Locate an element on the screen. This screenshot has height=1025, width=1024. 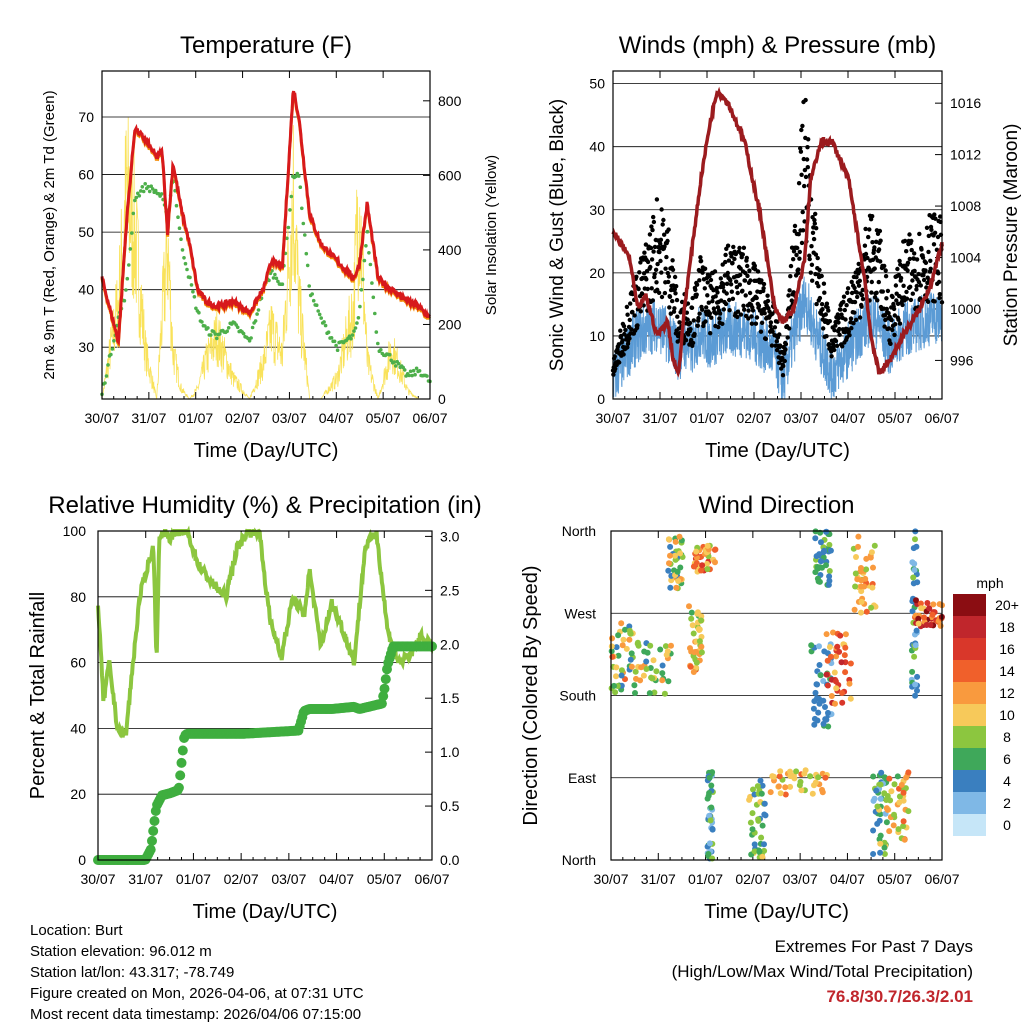
x-tick-label: 05/07 is located at coordinates (383, 418).